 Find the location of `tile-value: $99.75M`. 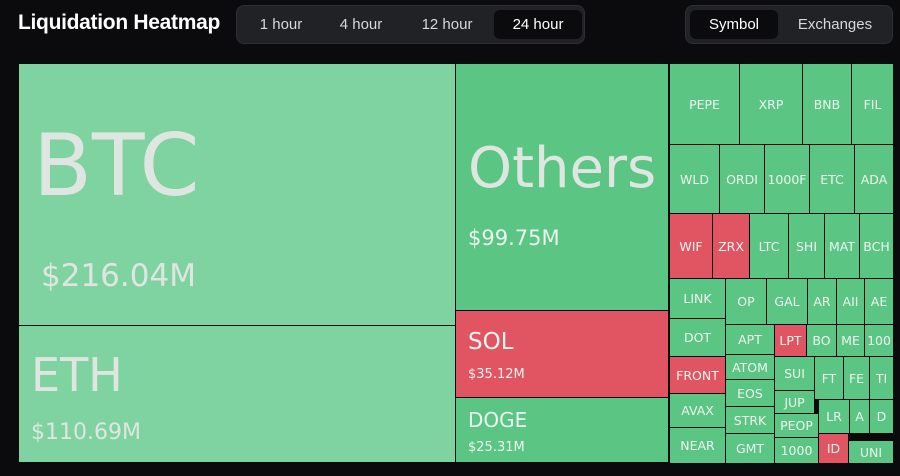

tile-value: $99.75M is located at coordinates (514, 238).